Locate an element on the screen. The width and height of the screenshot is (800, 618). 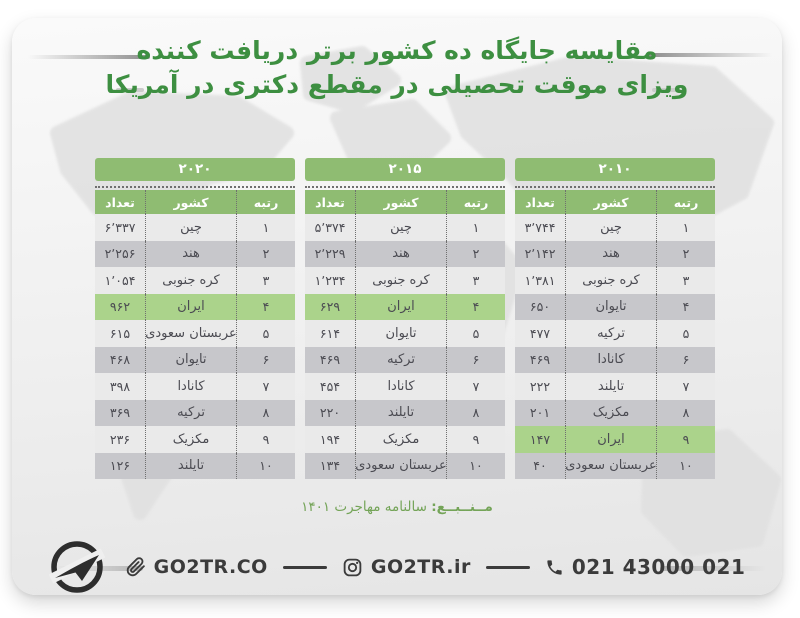
go2tr-logo is located at coordinates (76, 567).